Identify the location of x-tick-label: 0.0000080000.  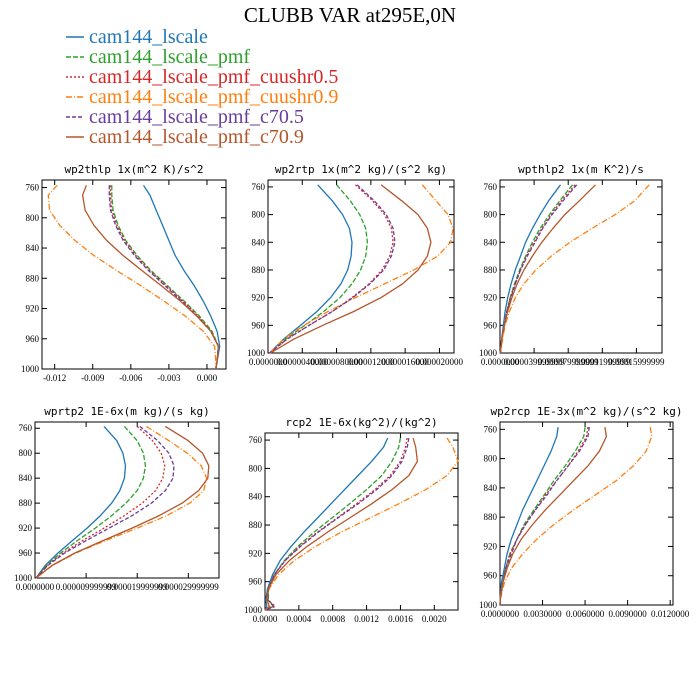
(337, 362).